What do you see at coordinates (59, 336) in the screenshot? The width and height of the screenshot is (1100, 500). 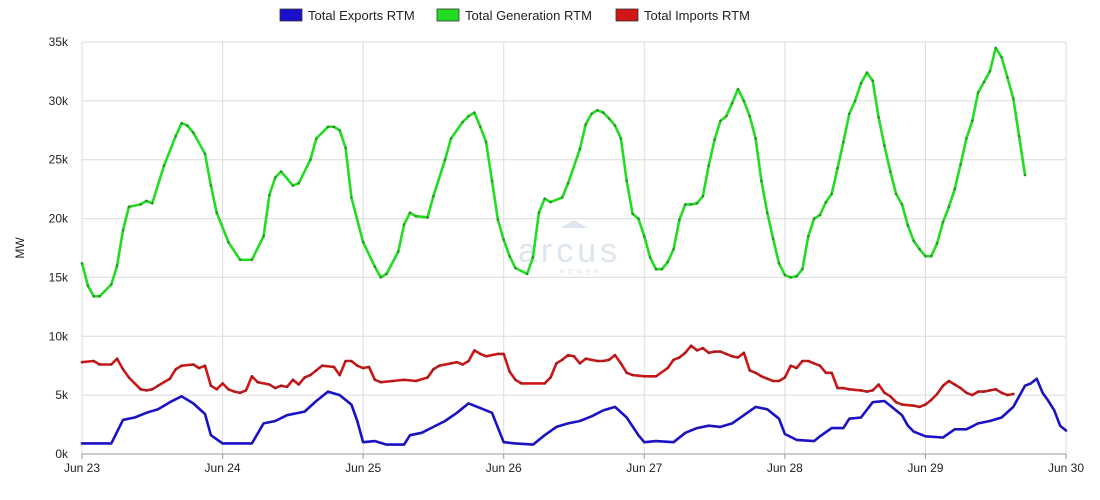 I see `y-tick-label: 10k` at bounding box center [59, 336].